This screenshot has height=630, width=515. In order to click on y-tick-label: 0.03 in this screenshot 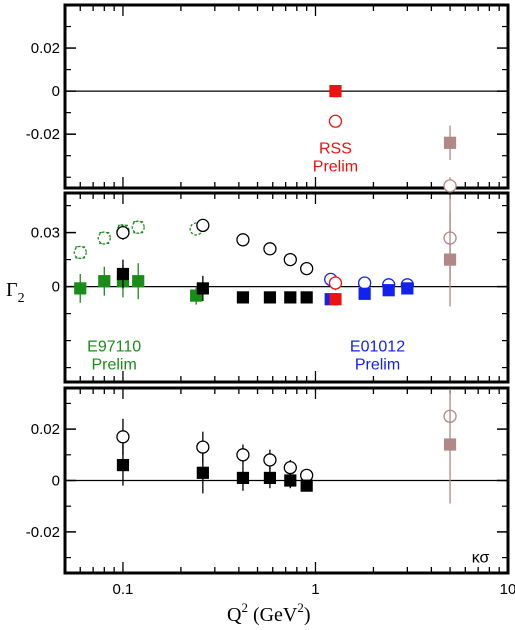, I will do `click(45, 233)`.